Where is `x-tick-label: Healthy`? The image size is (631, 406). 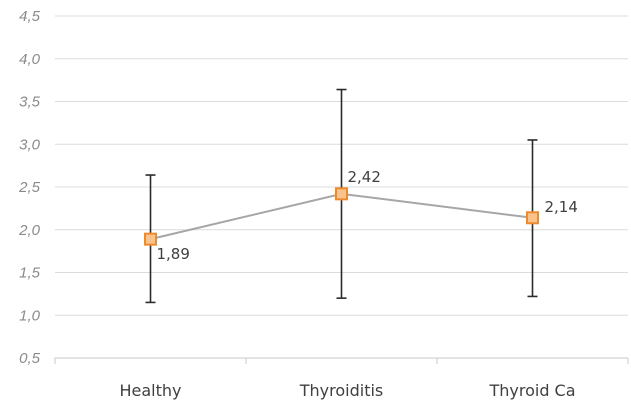 x-tick-label: Healthy is located at coordinates (150, 390).